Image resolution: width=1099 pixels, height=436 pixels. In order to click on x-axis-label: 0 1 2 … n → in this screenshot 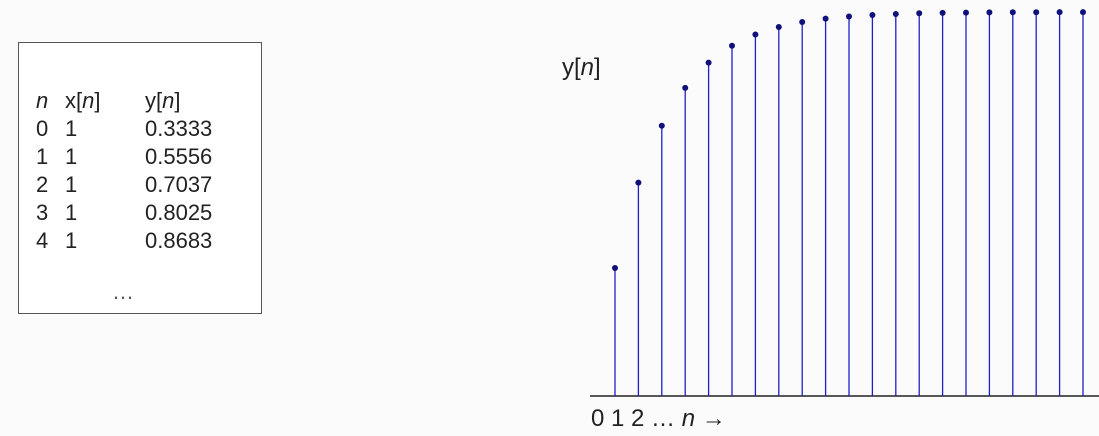, I will do `click(658, 418)`.